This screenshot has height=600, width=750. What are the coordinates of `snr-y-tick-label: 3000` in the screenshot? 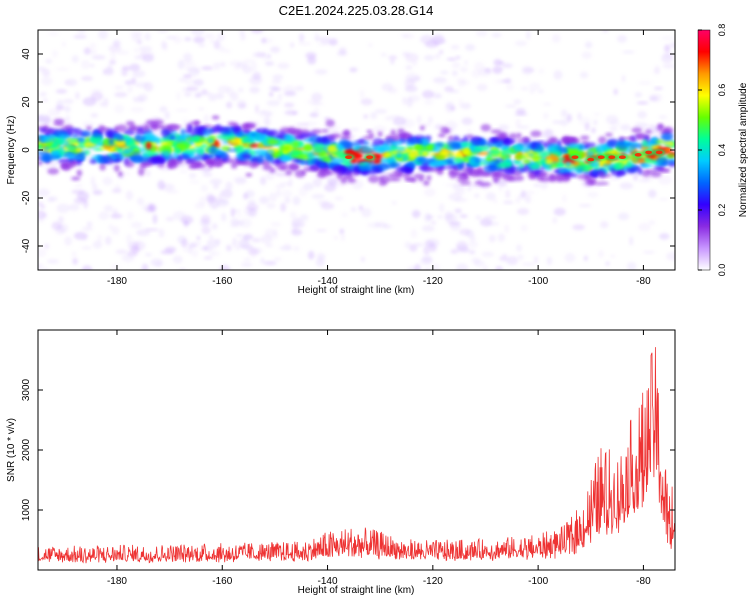 It's located at (26, 389).